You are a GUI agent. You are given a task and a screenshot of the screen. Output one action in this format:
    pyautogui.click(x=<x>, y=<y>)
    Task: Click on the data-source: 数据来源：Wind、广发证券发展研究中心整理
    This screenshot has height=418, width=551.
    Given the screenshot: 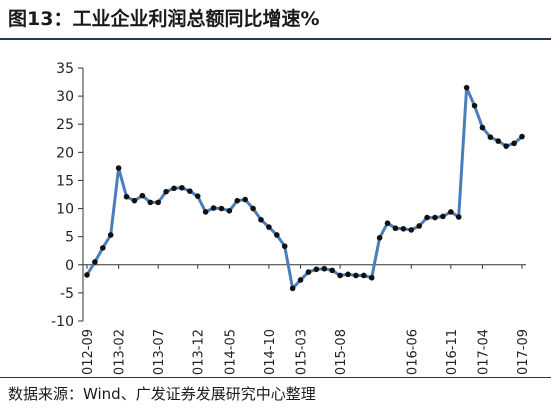 What is the action you would take?
    pyautogui.click(x=162, y=394)
    